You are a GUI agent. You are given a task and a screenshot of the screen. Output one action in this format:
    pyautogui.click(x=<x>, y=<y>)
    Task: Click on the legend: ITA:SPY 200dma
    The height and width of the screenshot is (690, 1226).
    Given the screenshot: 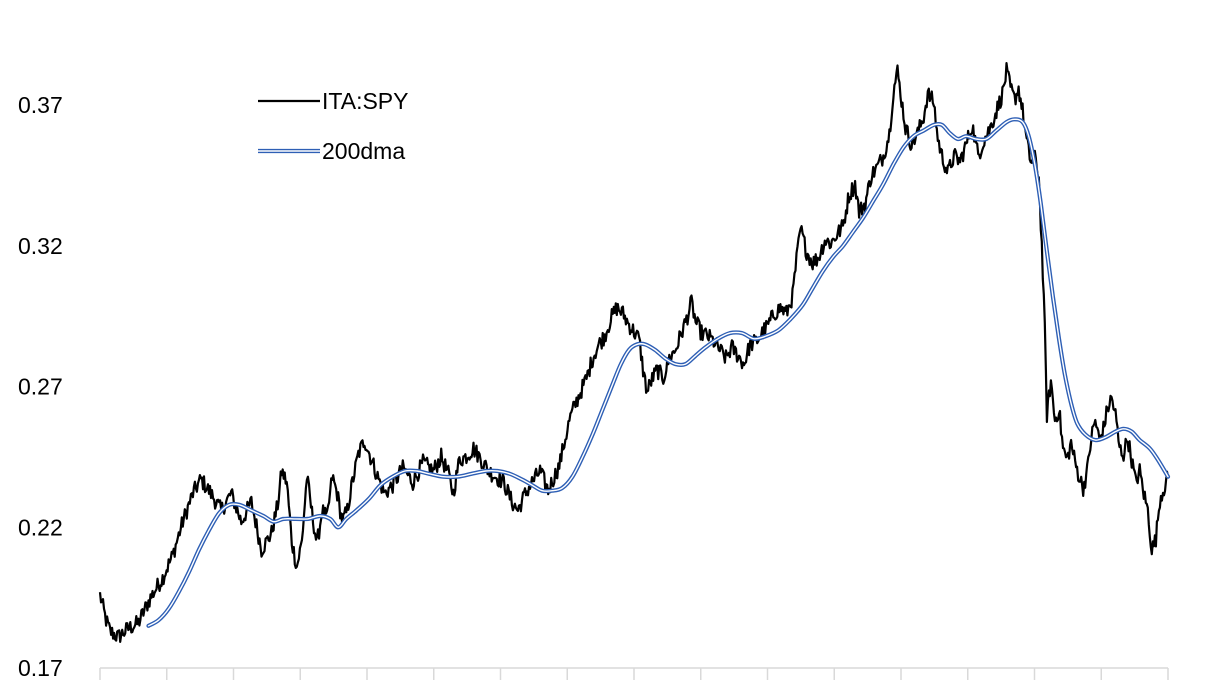 What is the action you would take?
    pyautogui.click(x=333, y=126)
    